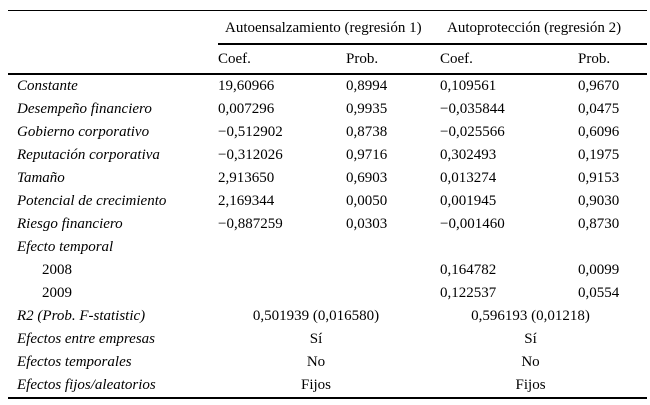 The width and height of the screenshot is (650, 405). Describe the element at coordinates (468, 86) in the screenshot. I see `coef-cell: 0,109561` at that location.